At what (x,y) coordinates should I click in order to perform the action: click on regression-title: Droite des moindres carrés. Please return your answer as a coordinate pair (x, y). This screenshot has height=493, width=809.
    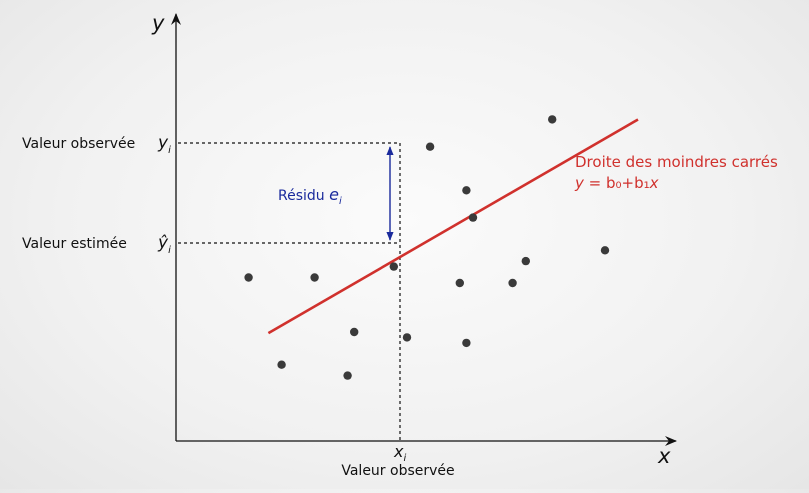
    Looking at the image, I should click on (676, 162).